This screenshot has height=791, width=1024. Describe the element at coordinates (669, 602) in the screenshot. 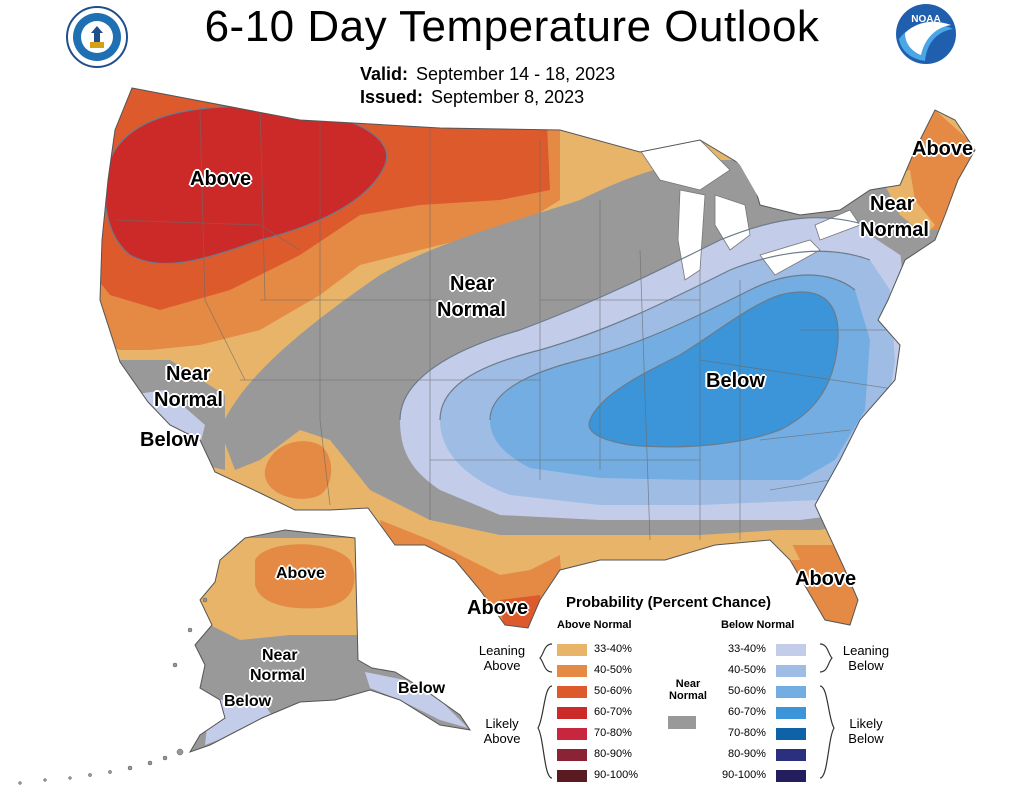

I see `legend-title: Probability (Percent Chance)` at that location.